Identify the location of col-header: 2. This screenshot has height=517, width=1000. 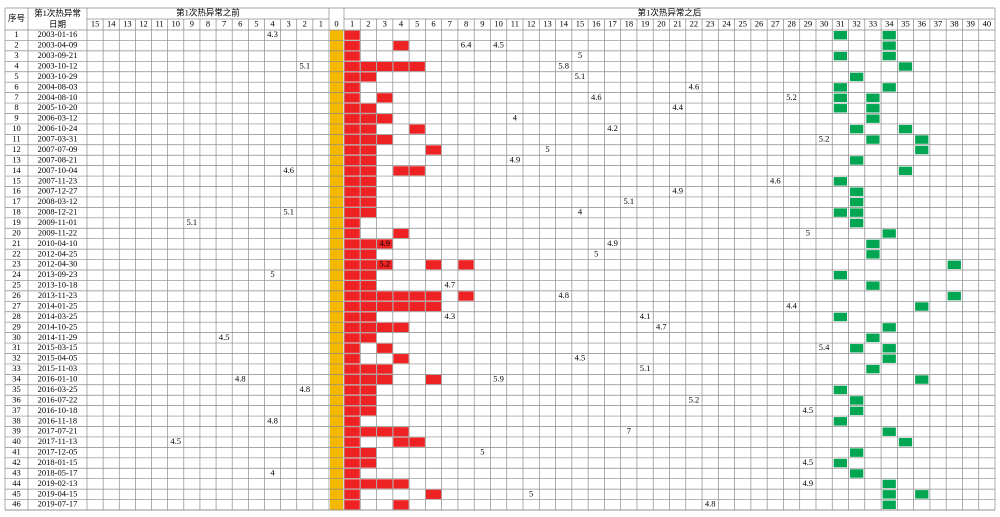
(305, 23).